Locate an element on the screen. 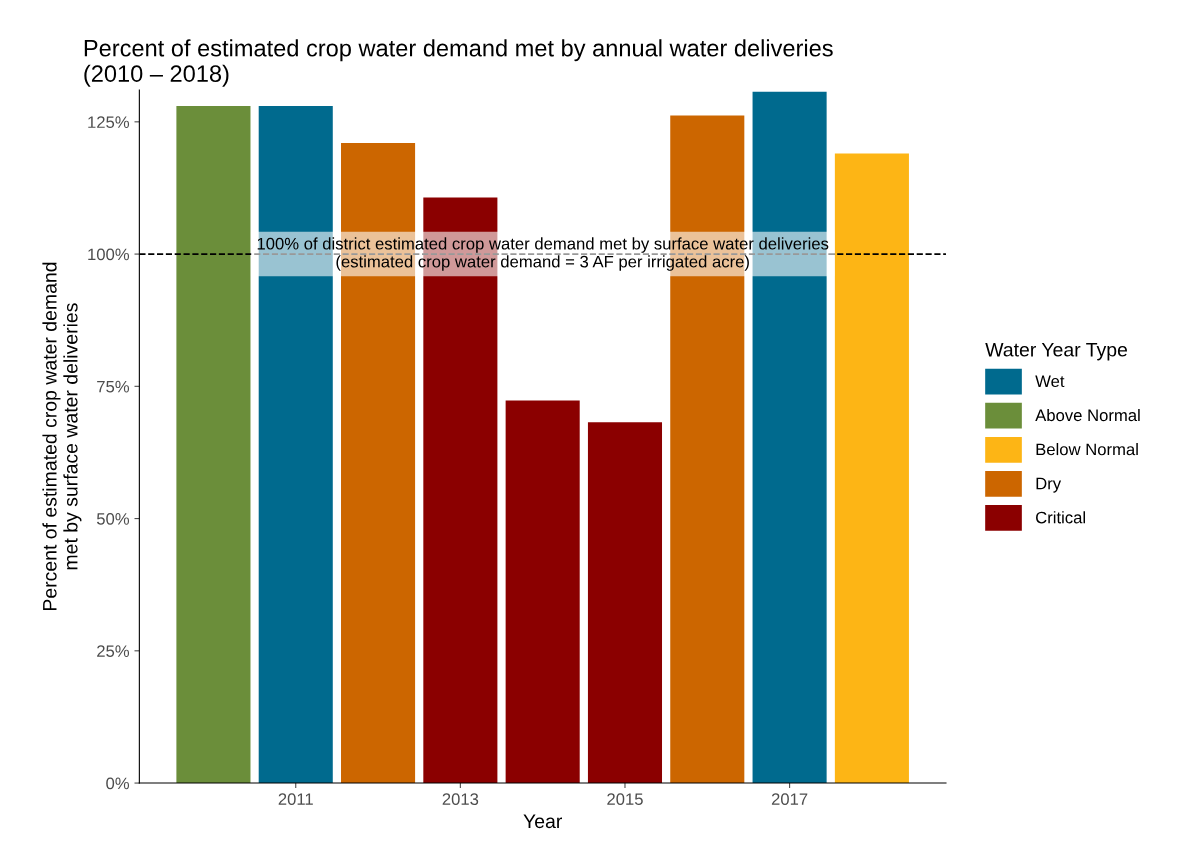  y-tick-label: 75% is located at coordinates (113, 386).